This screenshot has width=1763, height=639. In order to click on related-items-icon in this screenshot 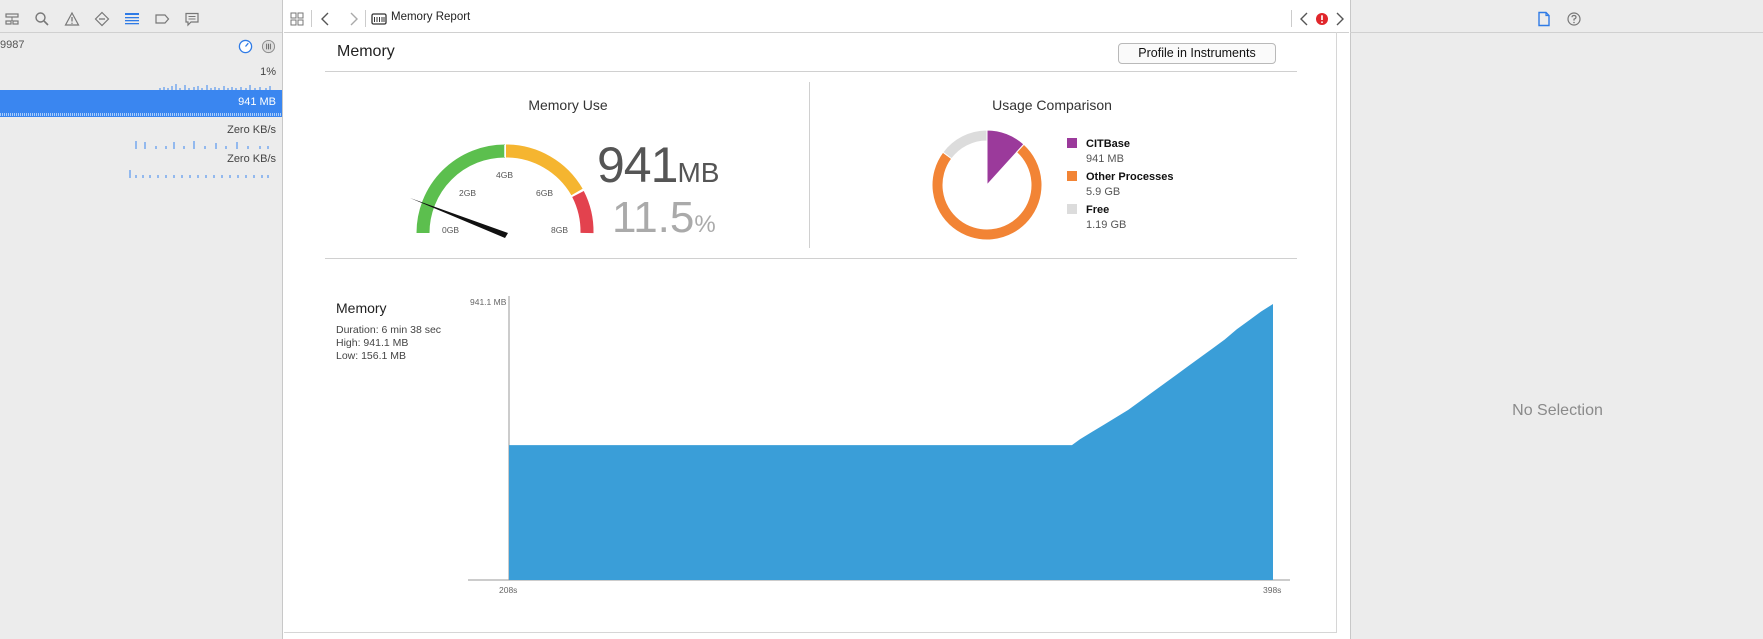, I will do `click(297, 19)`.